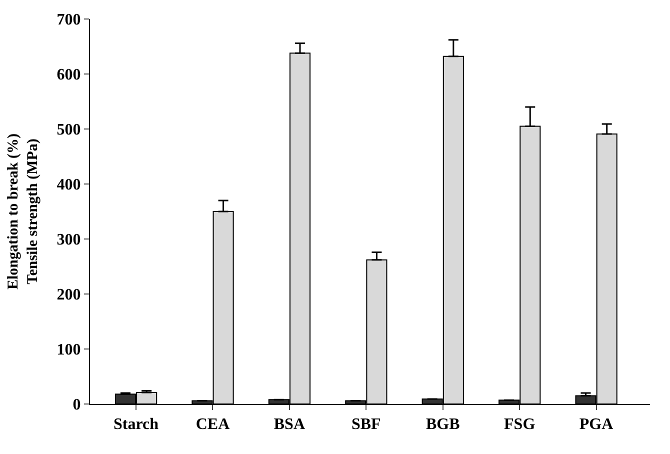 Image resolution: width=670 pixels, height=454 pixels. I want to click on y-tick-label: 300, so click(68, 240).